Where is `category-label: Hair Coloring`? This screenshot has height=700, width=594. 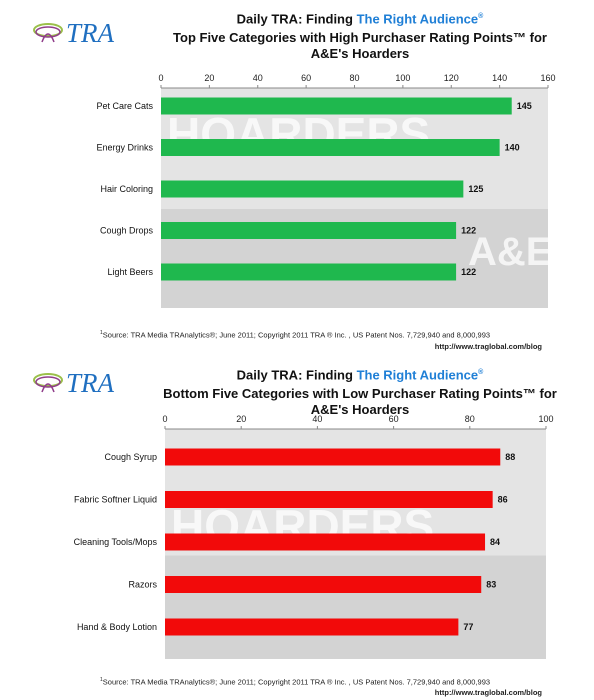
category-label: Hair Coloring is located at coordinates (126, 189).